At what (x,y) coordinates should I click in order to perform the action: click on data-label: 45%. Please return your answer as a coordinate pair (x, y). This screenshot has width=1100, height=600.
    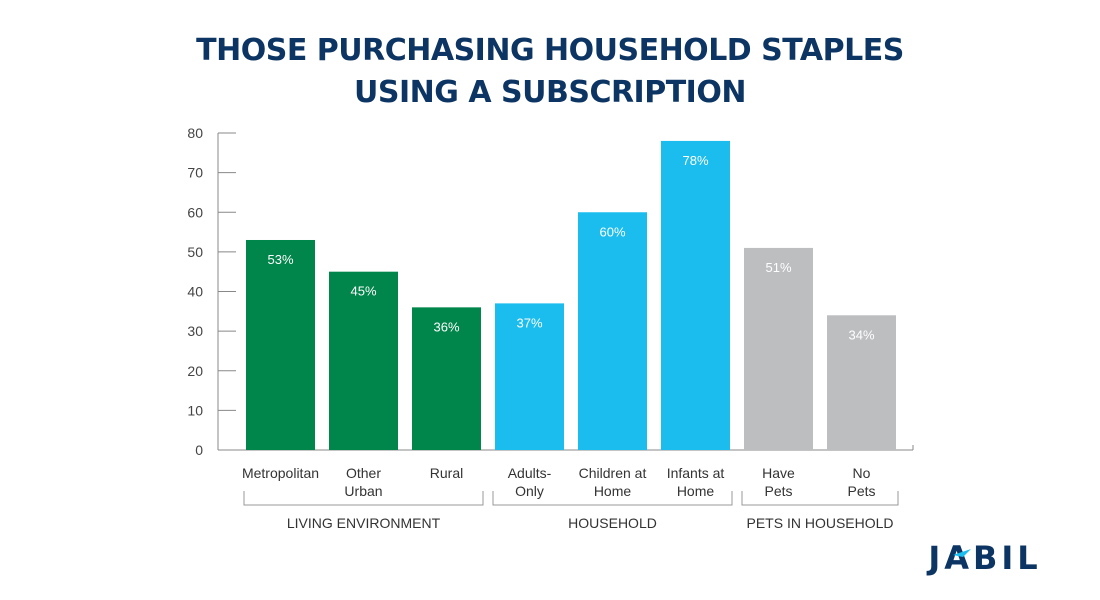
    Looking at the image, I should click on (363, 291).